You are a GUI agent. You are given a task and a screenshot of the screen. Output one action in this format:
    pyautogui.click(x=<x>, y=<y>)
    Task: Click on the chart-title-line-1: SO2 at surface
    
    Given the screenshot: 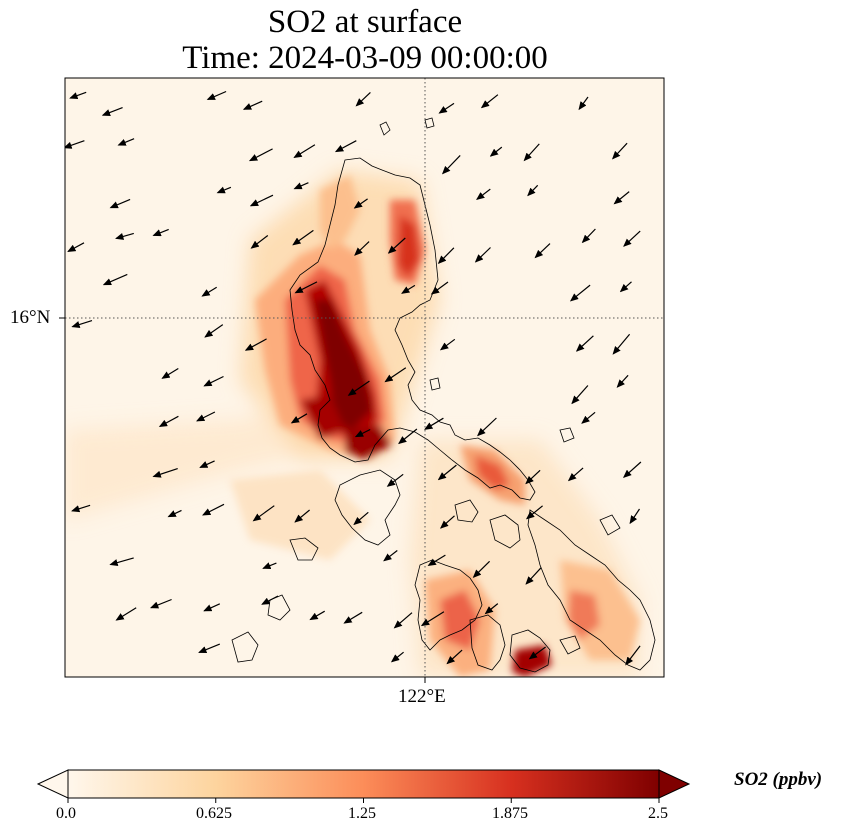 What is the action you would take?
    pyautogui.click(x=365, y=22)
    